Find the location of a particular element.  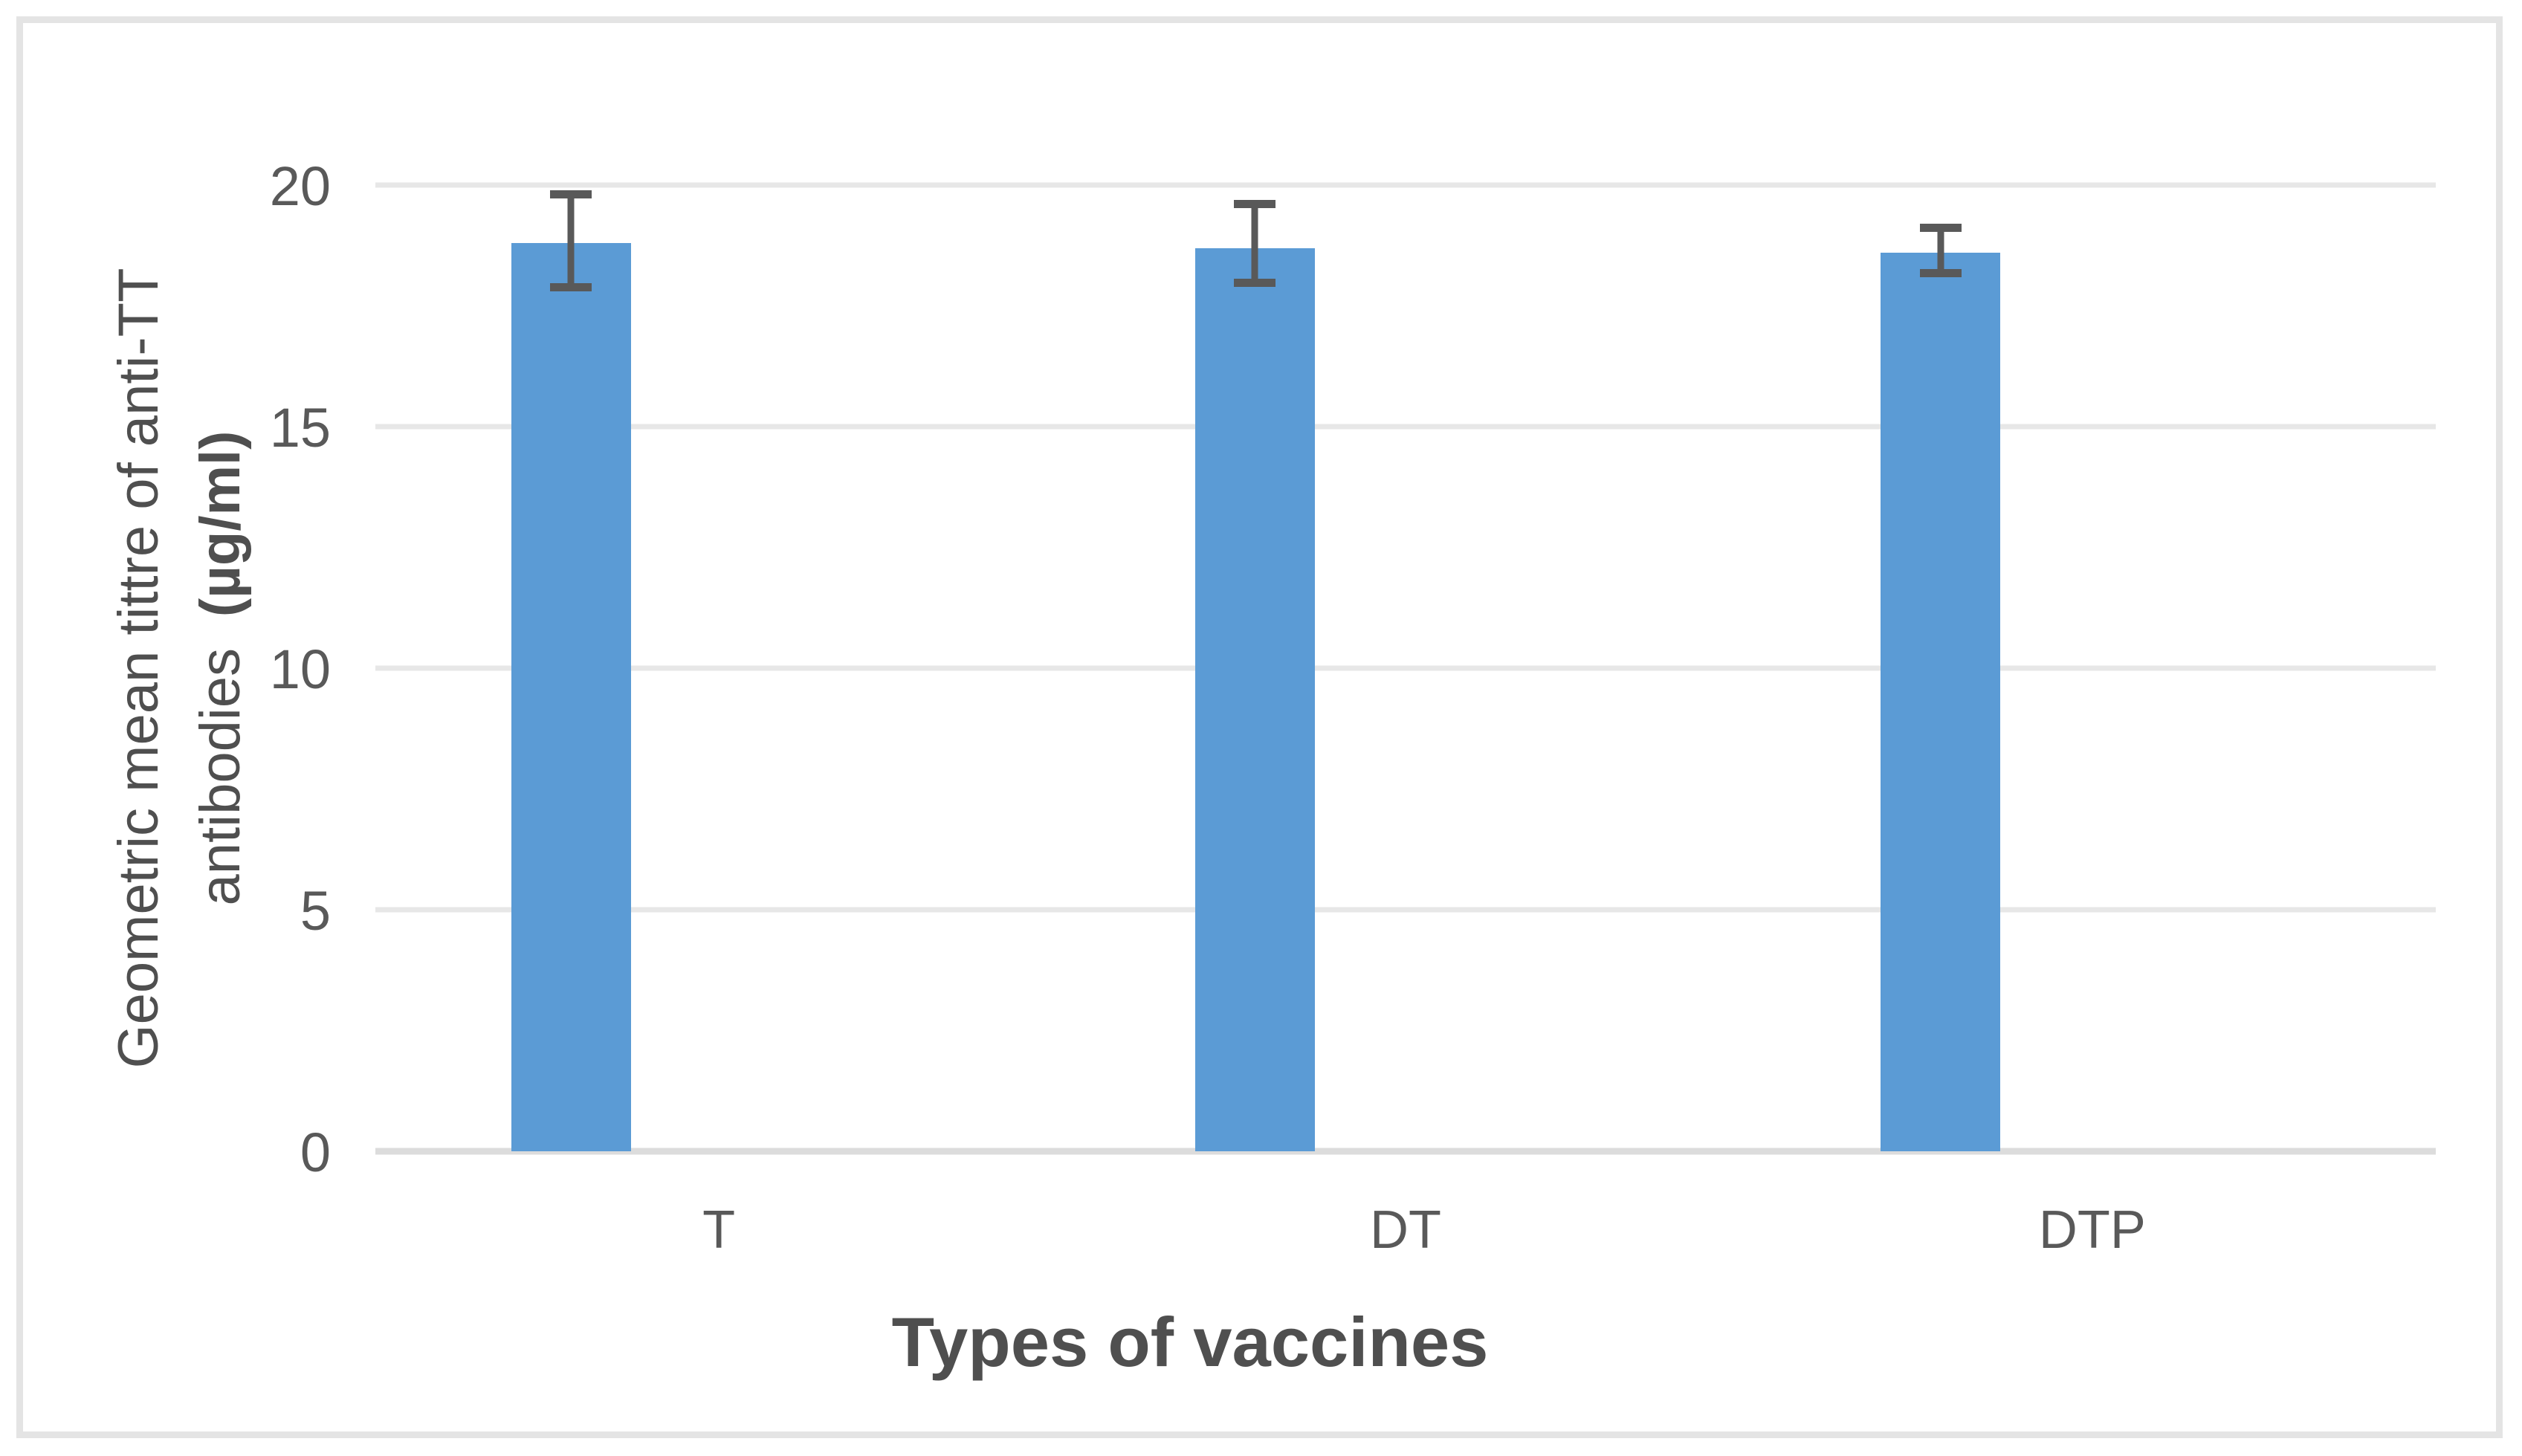

bar-DT is located at coordinates (1255, 699).